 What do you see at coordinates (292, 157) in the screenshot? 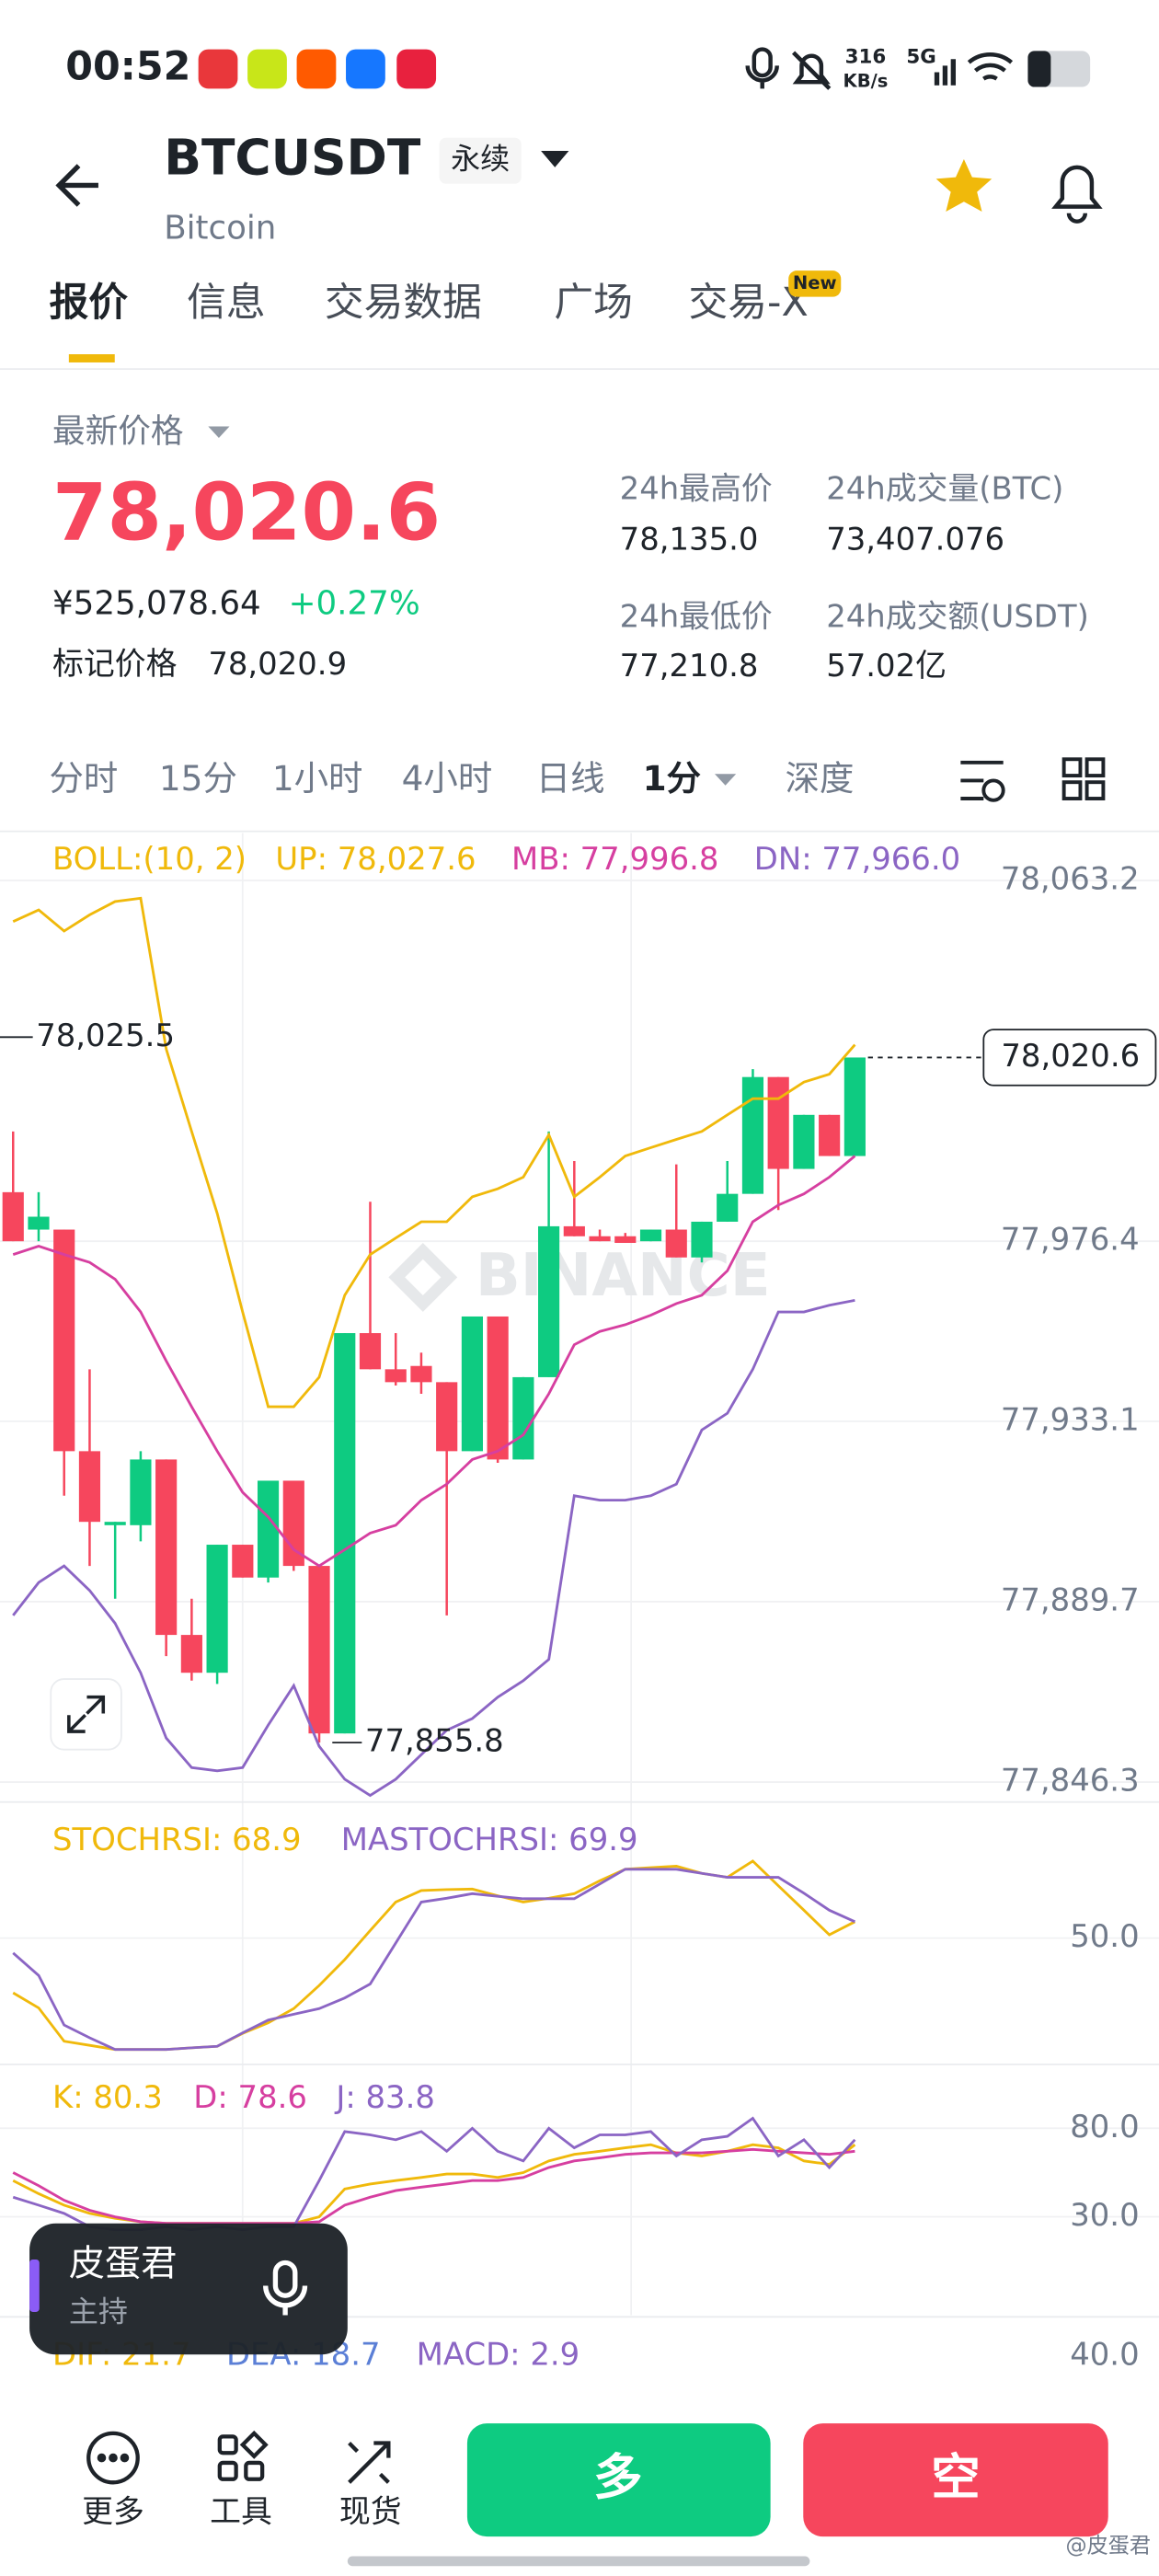
I see `symbol: BTCUSDT` at bounding box center [292, 157].